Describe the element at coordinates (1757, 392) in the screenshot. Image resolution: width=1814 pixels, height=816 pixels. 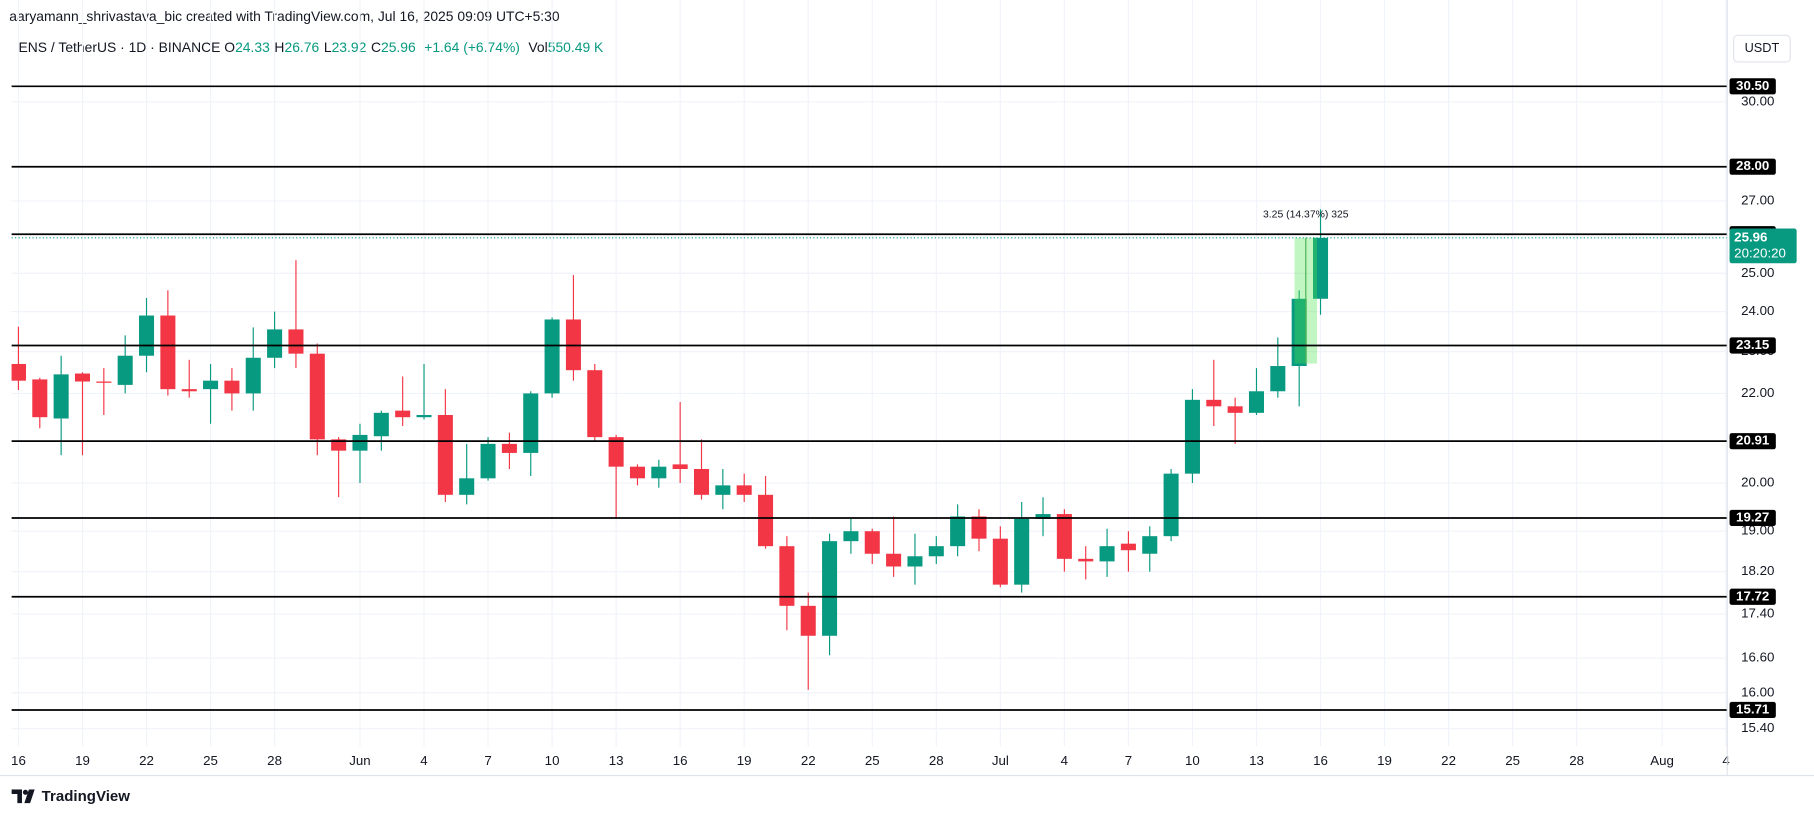
I see `y-tick-label: 22.00` at that location.